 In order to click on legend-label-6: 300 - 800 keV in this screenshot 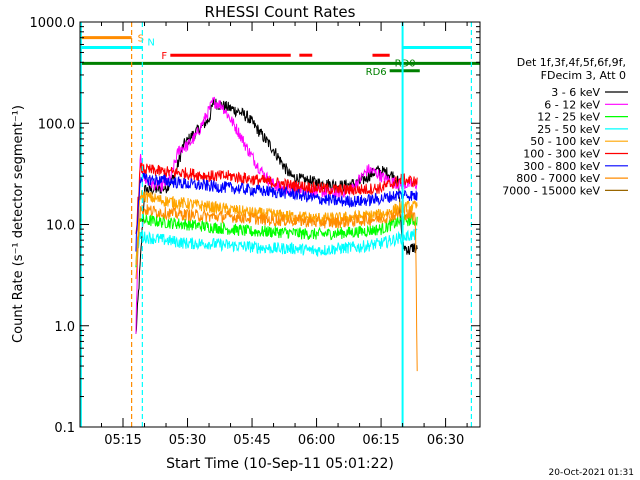, I will do `click(561, 166)`.